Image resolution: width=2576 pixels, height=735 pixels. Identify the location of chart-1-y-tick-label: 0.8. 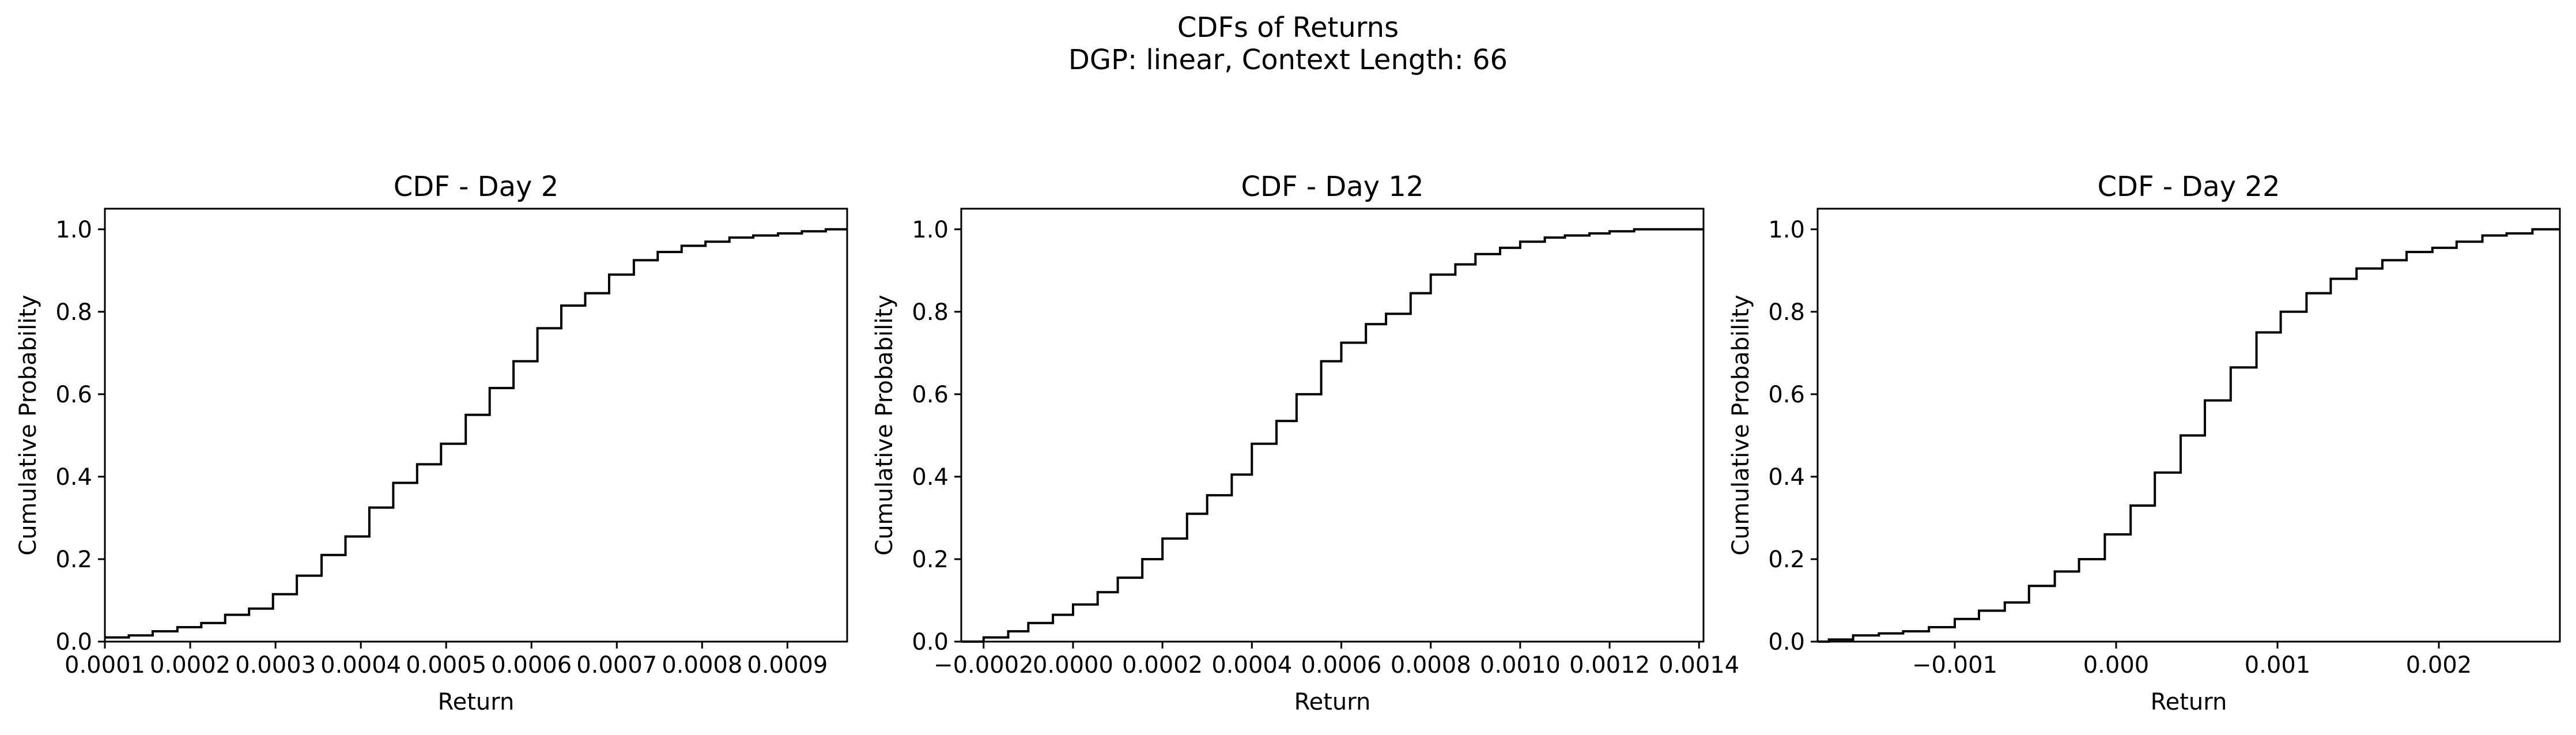
(930, 312).